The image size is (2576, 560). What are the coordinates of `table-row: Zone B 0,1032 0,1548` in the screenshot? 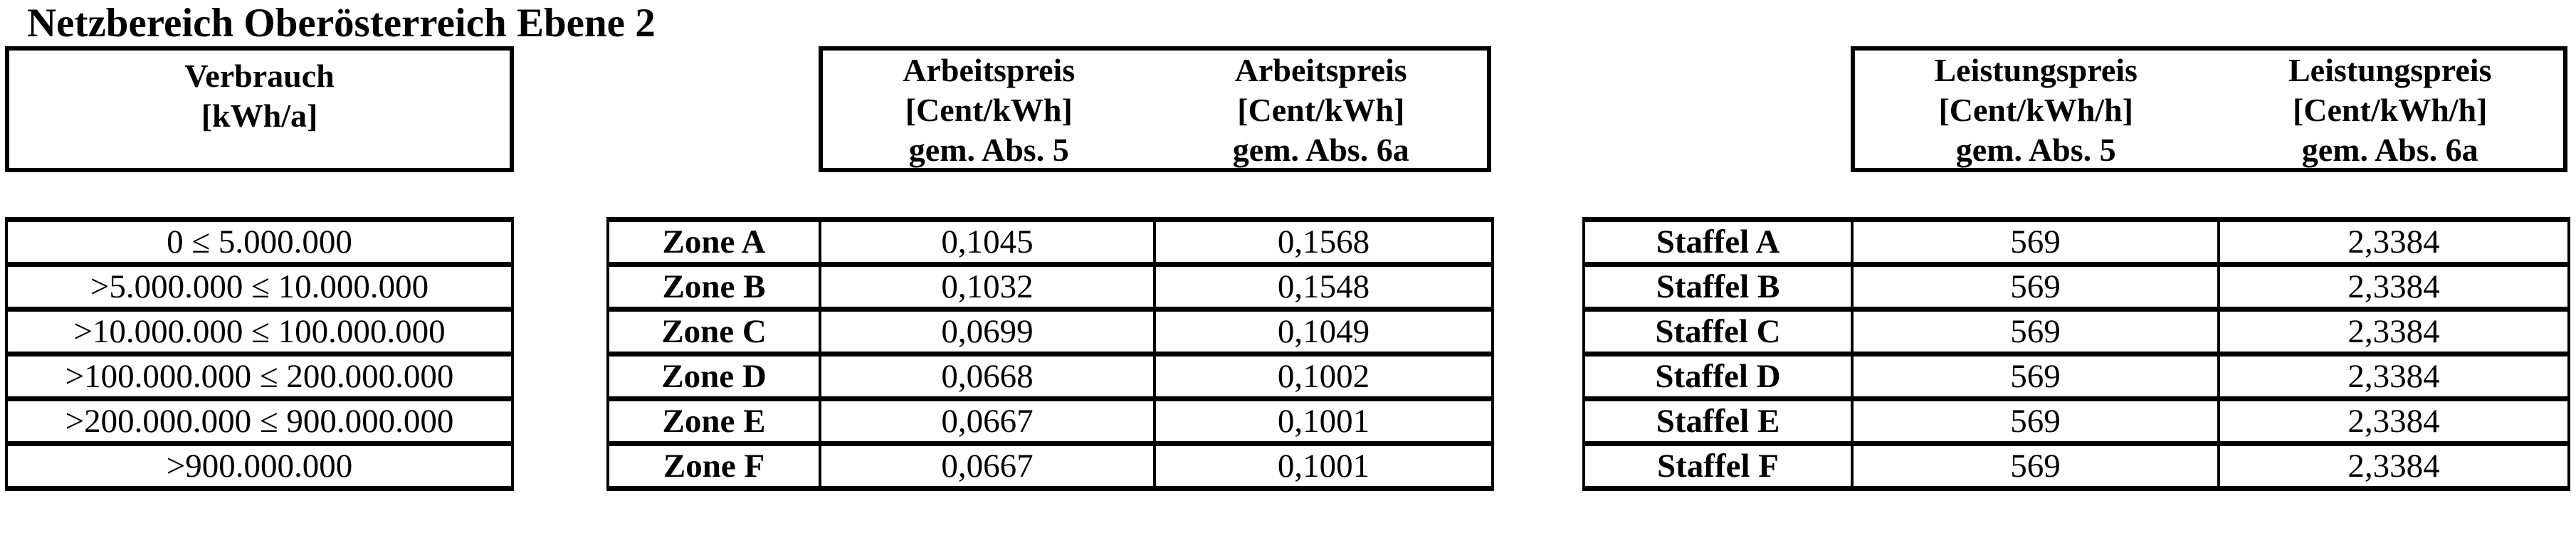 It's located at (1050, 287).